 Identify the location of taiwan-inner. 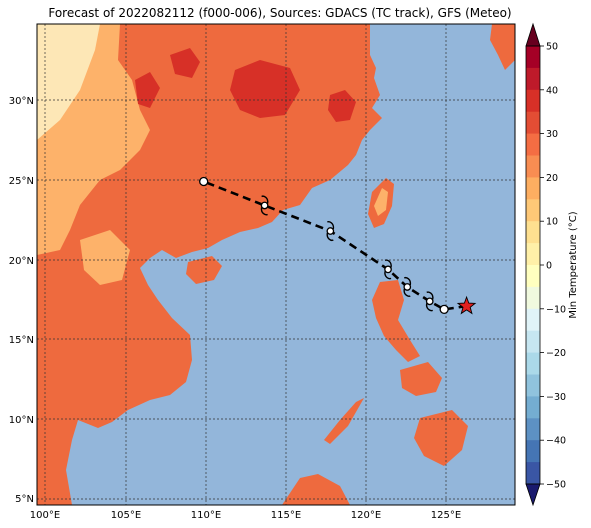
(381, 202).